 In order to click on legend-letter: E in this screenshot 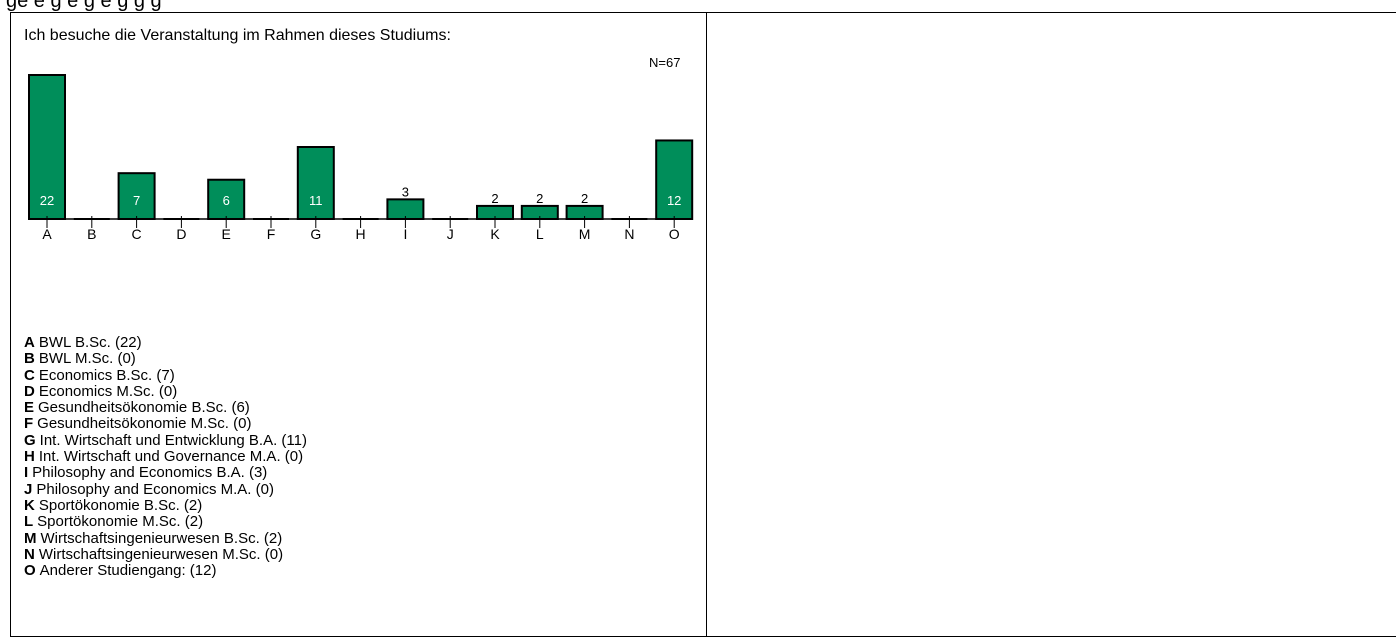, I will do `click(29, 408)`.